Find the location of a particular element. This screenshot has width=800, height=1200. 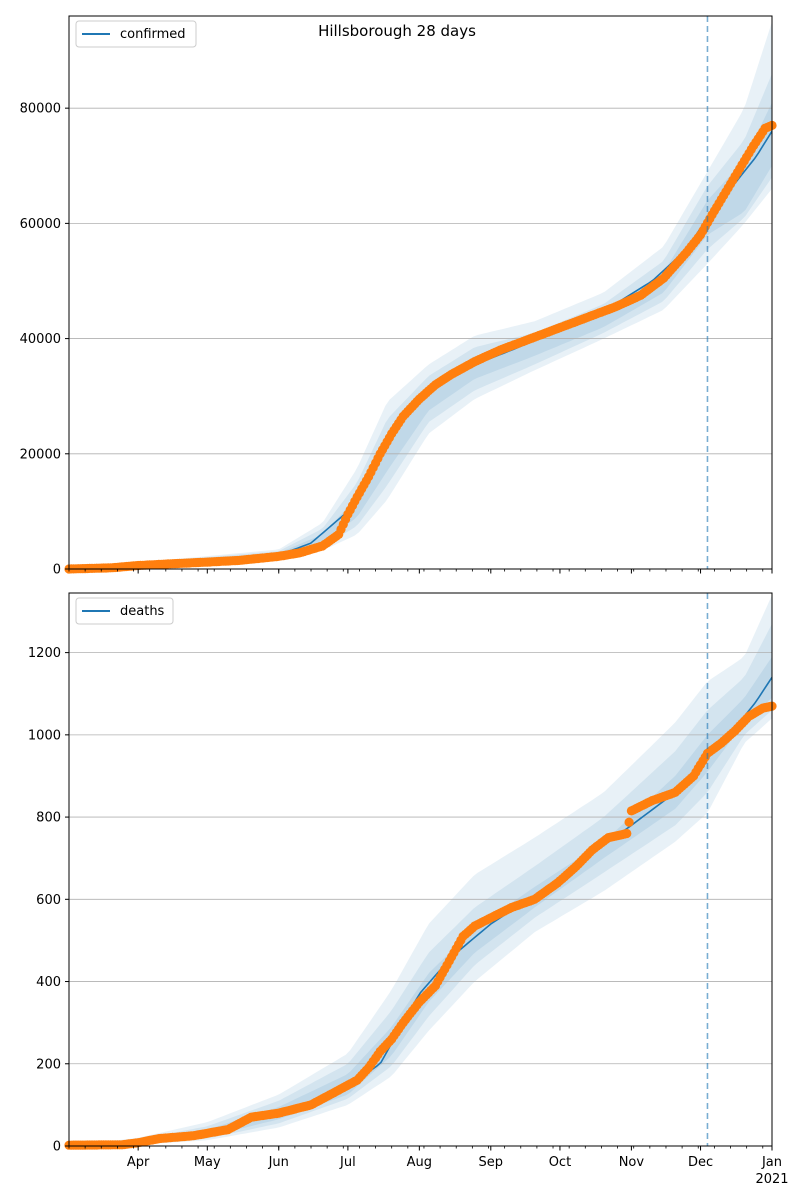

deaths-xtick-label-9: Jan is located at coordinates (771, 1162).